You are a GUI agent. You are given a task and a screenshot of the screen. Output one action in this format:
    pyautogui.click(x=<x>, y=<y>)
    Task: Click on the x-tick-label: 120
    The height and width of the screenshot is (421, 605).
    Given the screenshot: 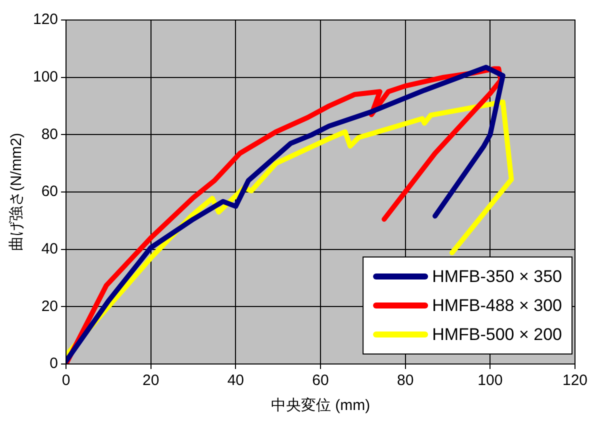 What is the action you would take?
    pyautogui.click(x=575, y=381)
    